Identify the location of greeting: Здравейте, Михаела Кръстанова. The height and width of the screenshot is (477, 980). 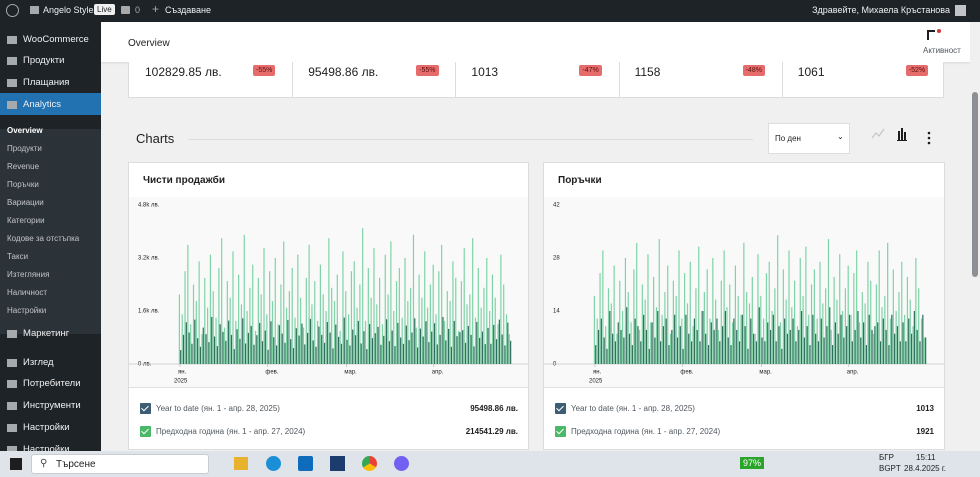
(881, 10).